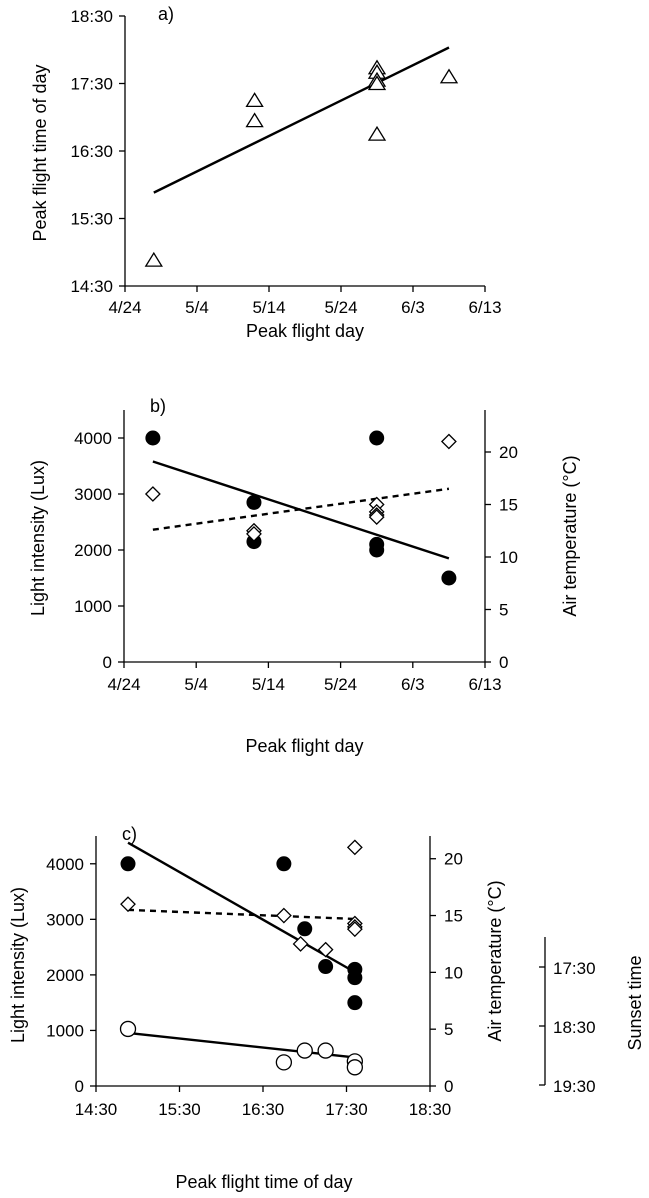 The image size is (649, 1198). What do you see at coordinates (91, 16) in the screenshot?
I see `panel-a-y-tick-label: 18:30` at bounding box center [91, 16].